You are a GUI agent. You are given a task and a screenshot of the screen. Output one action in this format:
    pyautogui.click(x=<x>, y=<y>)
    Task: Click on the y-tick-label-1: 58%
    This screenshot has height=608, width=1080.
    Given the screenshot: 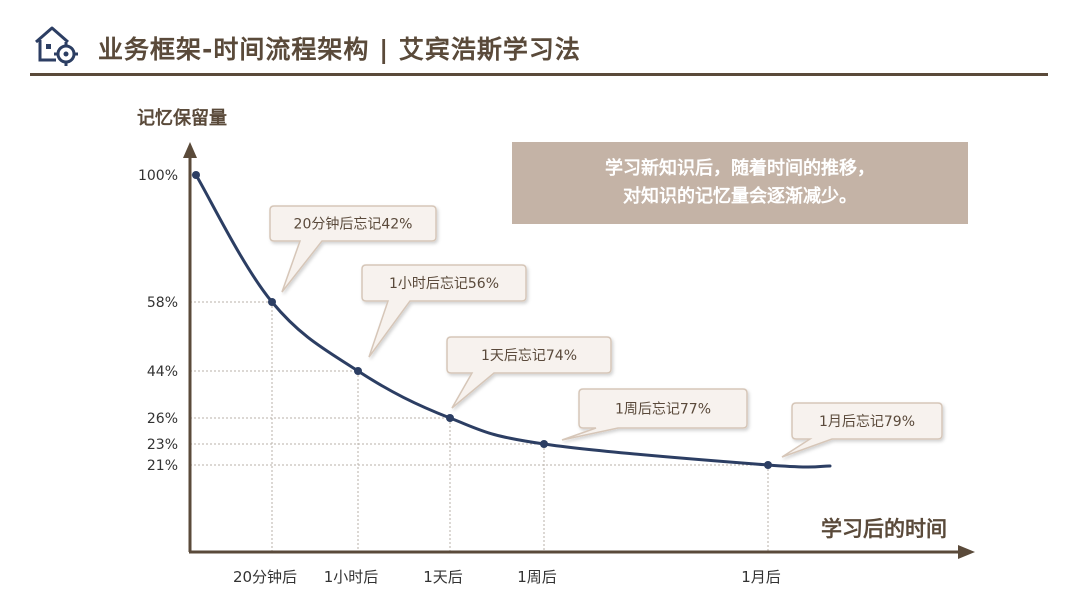 What is the action you would take?
    pyautogui.click(x=162, y=303)
    